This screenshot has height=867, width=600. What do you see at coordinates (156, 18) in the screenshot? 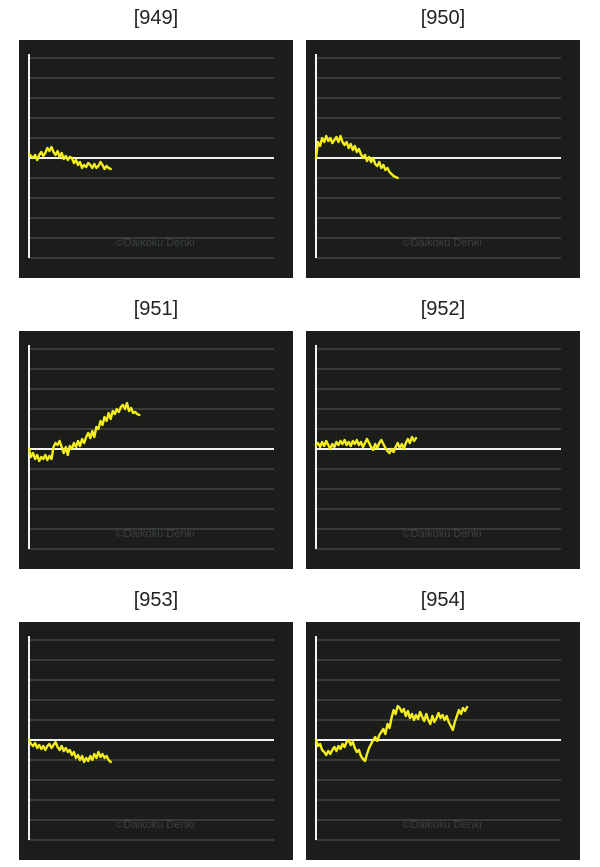
I see `chart-title: [949]` at bounding box center [156, 18].